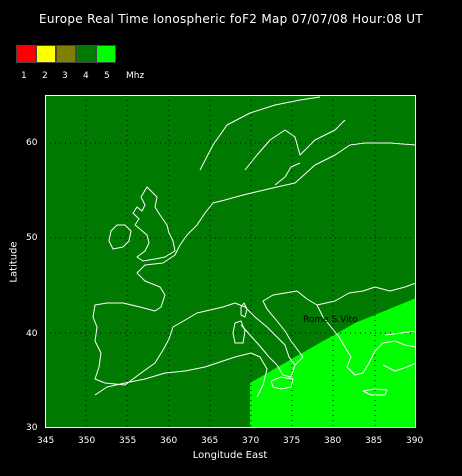  I want to click on legend-unit: Mhz, so click(135, 76).